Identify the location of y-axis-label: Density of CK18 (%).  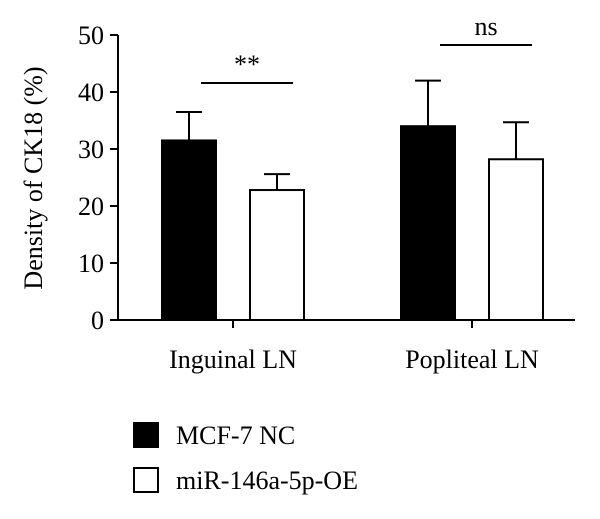
(33, 177).